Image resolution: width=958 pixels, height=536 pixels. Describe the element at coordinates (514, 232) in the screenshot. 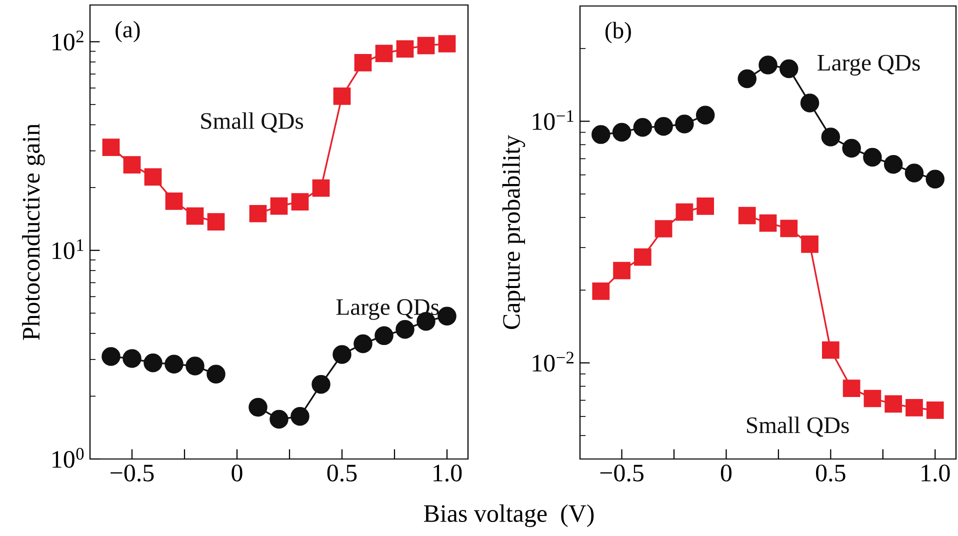

I see `y-axis-title: Capture probability` at that location.